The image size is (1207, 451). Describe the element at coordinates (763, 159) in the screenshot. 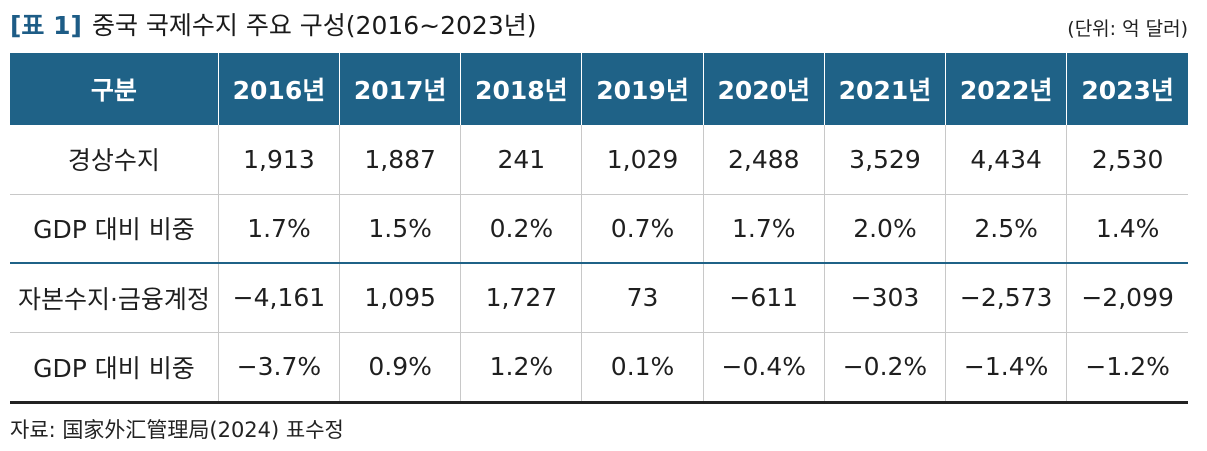

I see `table-cell: 2,488` at that location.